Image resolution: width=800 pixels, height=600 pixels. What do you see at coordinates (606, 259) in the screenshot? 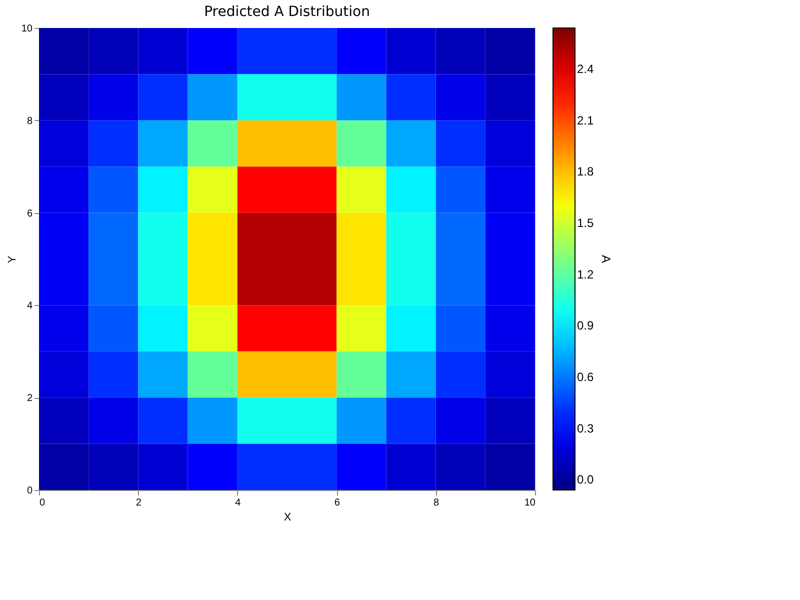
I see `color-bar-title: A` at bounding box center [606, 259].